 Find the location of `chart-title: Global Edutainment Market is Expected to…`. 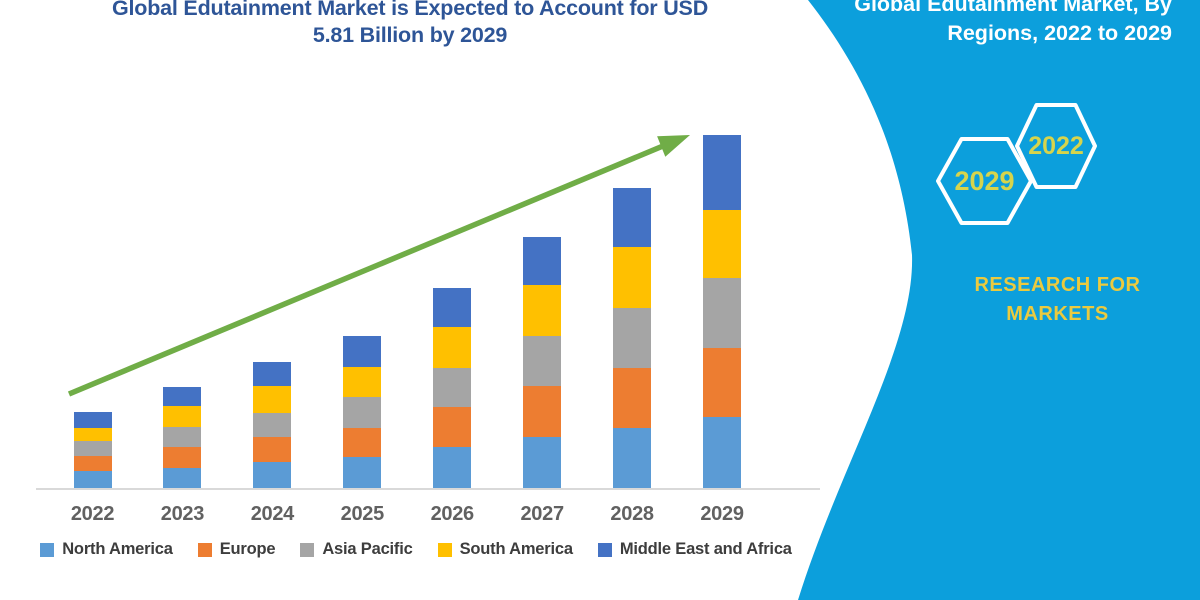

chart-title: Global Edutainment Market is Expected to… is located at coordinates (410, 24).